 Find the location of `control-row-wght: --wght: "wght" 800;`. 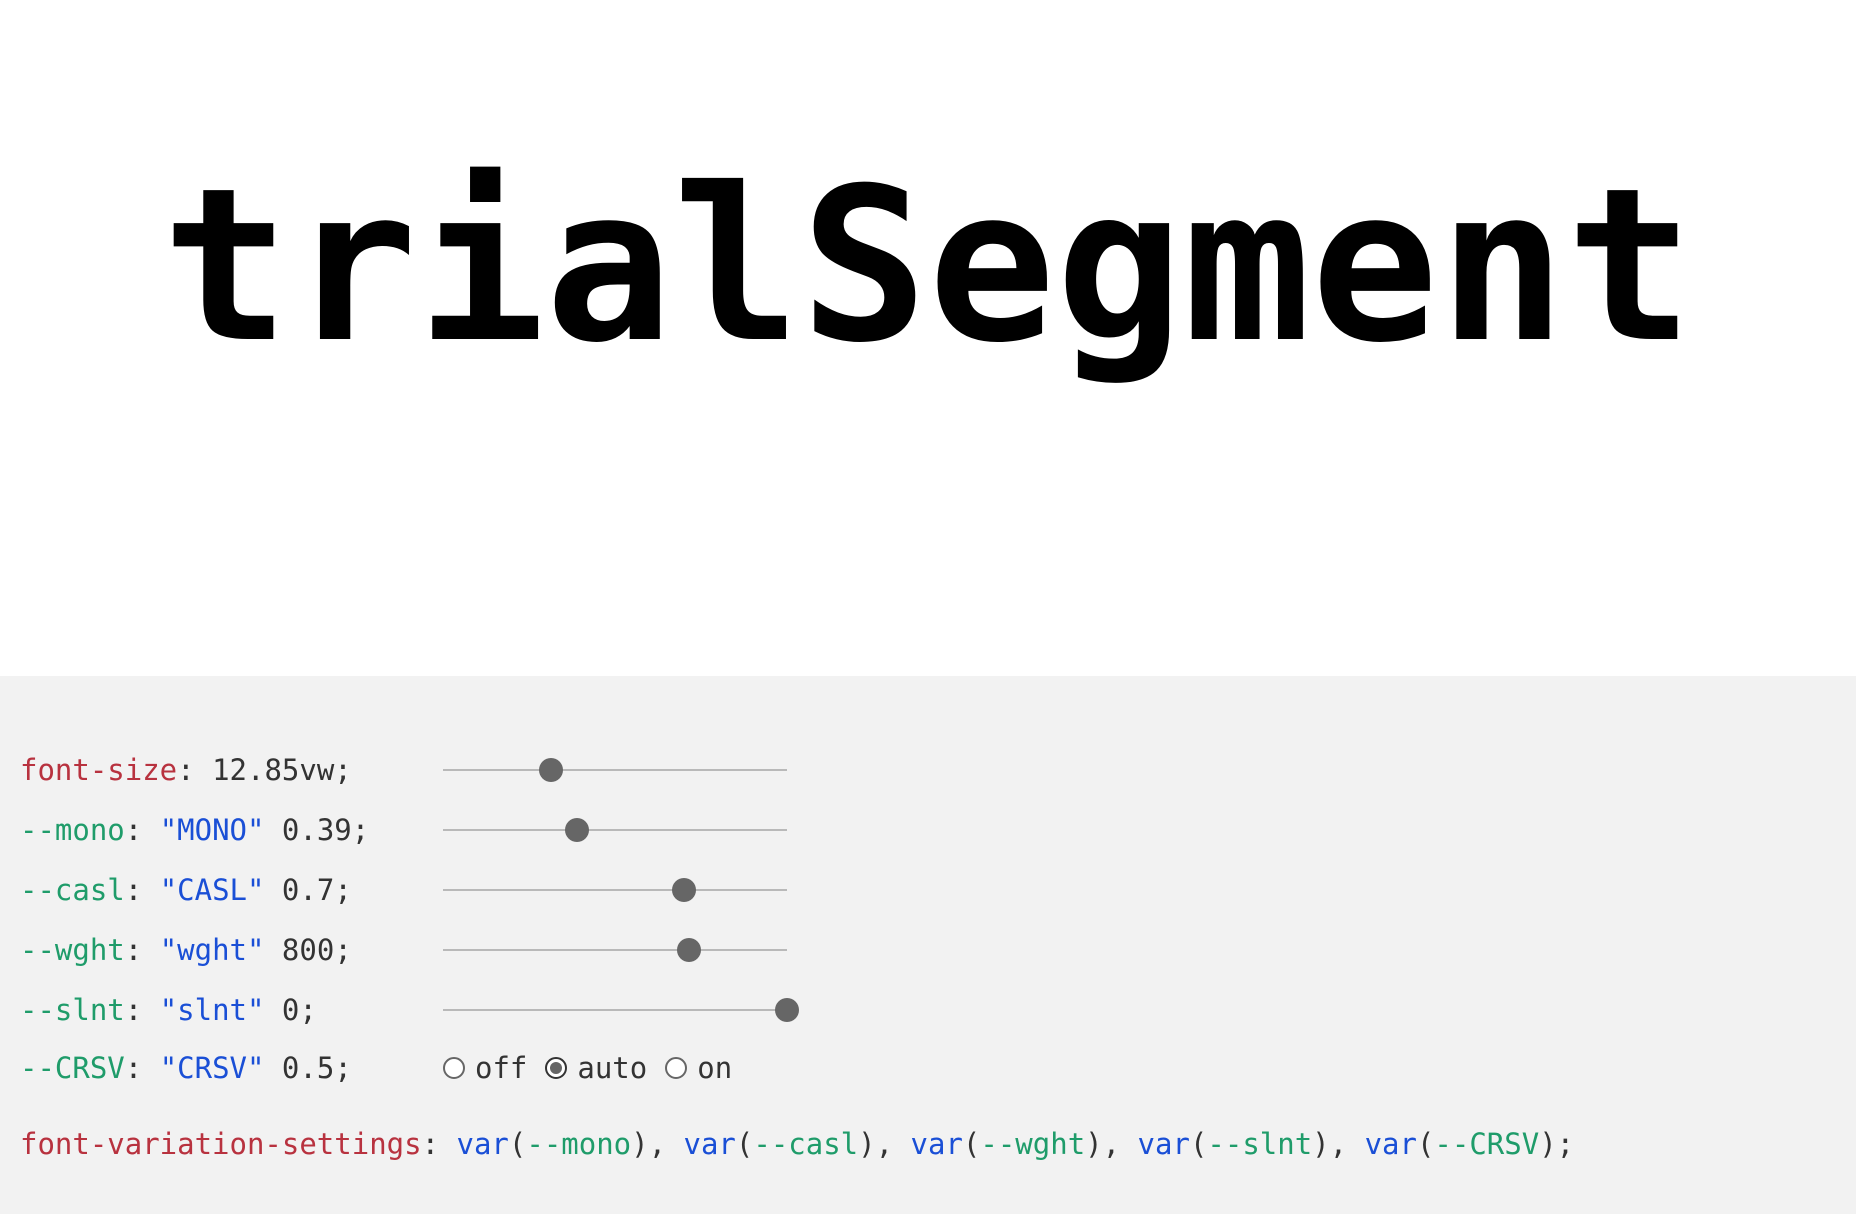

control-row-wght: --wght: "wght" 800; is located at coordinates (186, 950).